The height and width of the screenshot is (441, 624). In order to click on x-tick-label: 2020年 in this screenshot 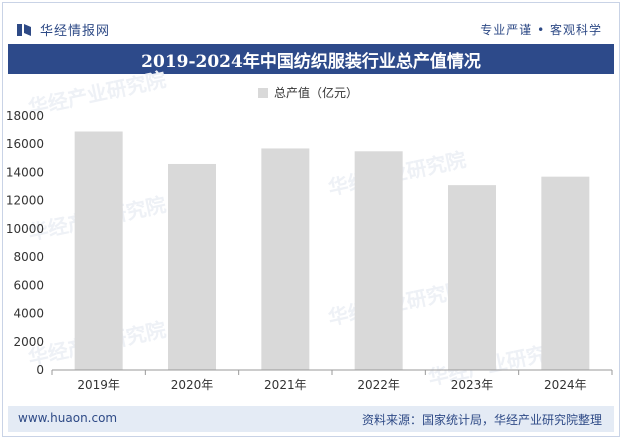, I will do `click(192, 385)`.